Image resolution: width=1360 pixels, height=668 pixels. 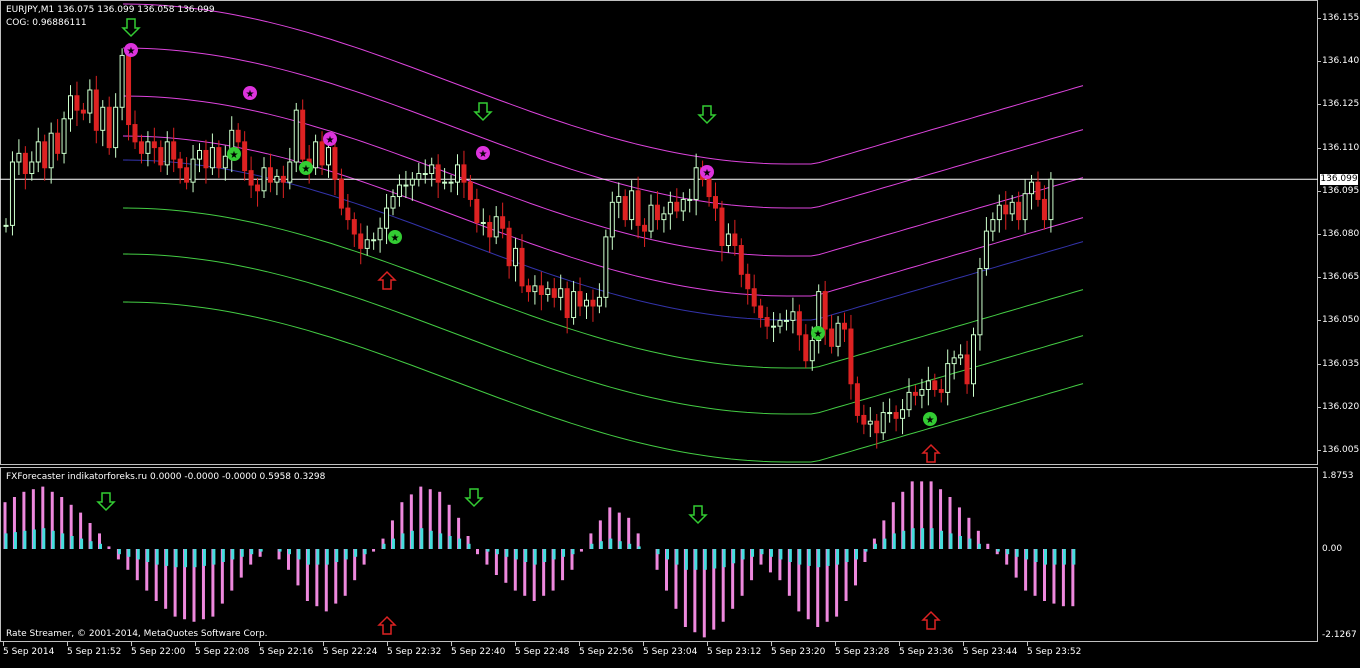 I want to click on time-tick-label: 5 Sep 22:24, so click(x=350, y=652).